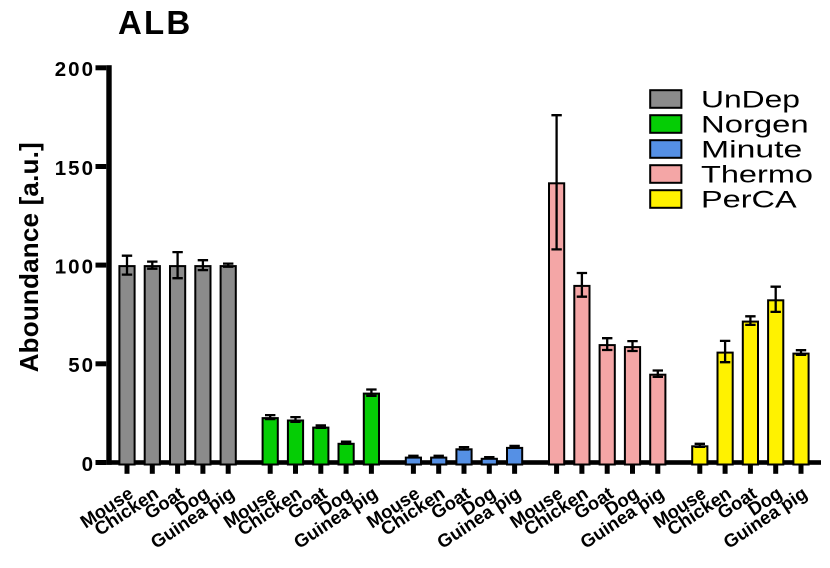  I want to click on svg-text: ALB, so click(155, 22).